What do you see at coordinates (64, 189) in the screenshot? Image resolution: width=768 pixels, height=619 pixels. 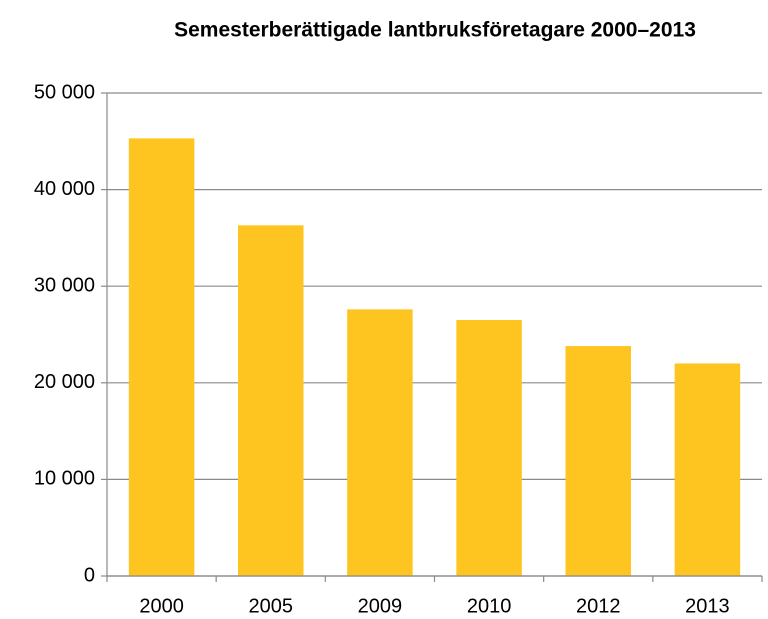 I see `y-tick-label: 40 000` at bounding box center [64, 189].